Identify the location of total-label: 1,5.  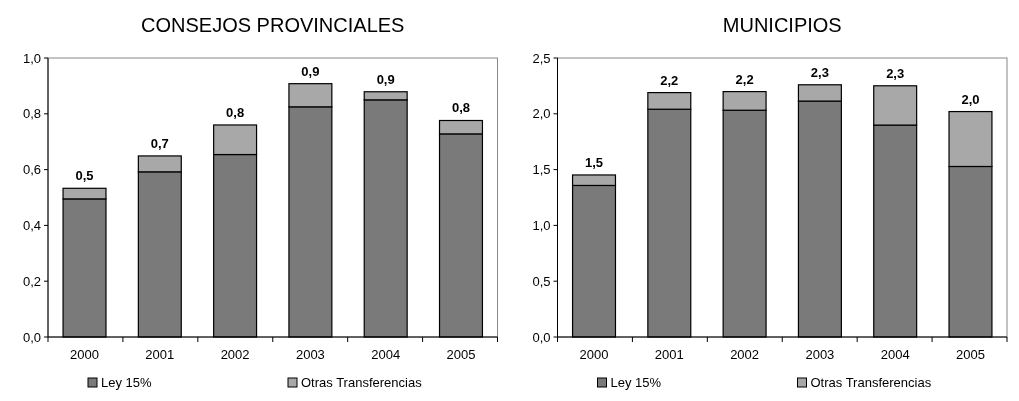
(594, 162).